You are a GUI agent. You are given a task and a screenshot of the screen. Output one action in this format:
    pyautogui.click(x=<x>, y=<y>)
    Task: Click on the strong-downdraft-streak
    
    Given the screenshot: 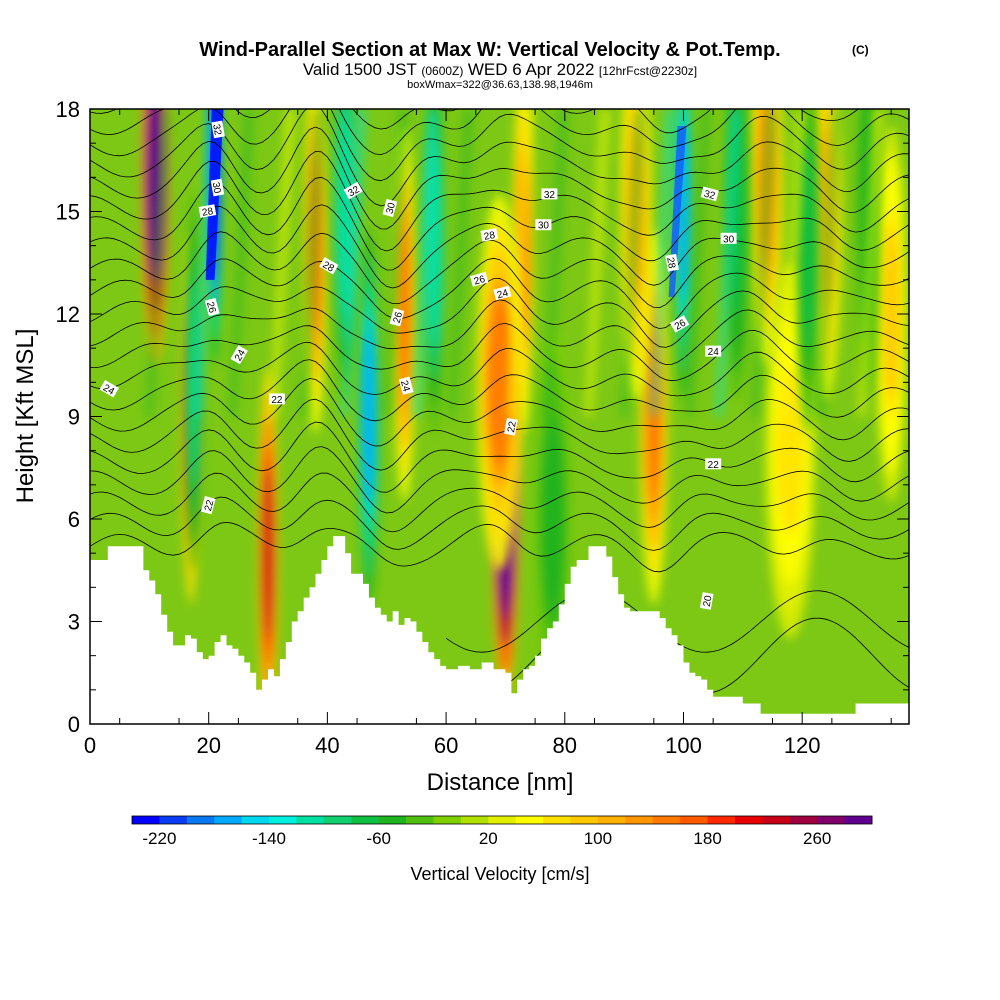 What is the action you would take?
    pyautogui.click(x=677, y=211)
    